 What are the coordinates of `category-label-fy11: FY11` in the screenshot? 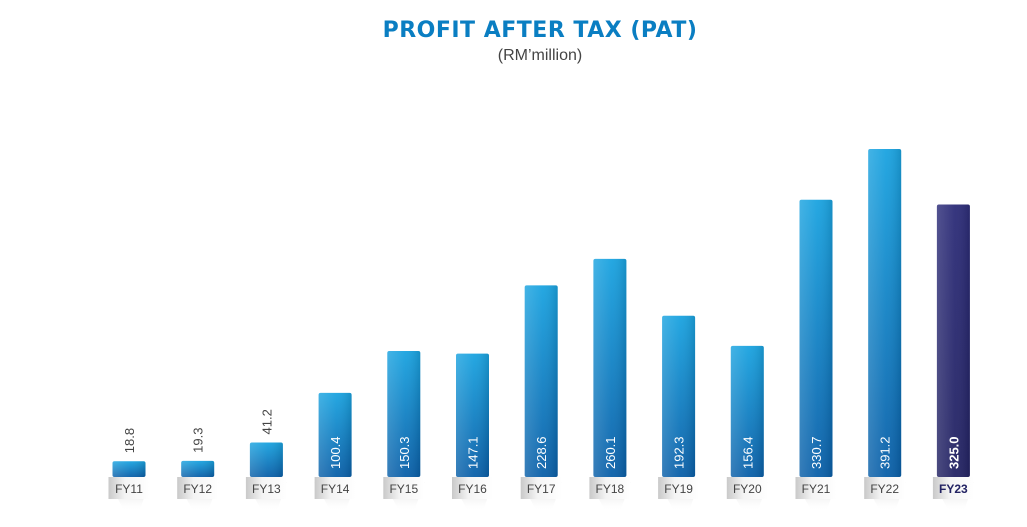 It's located at (129, 489).